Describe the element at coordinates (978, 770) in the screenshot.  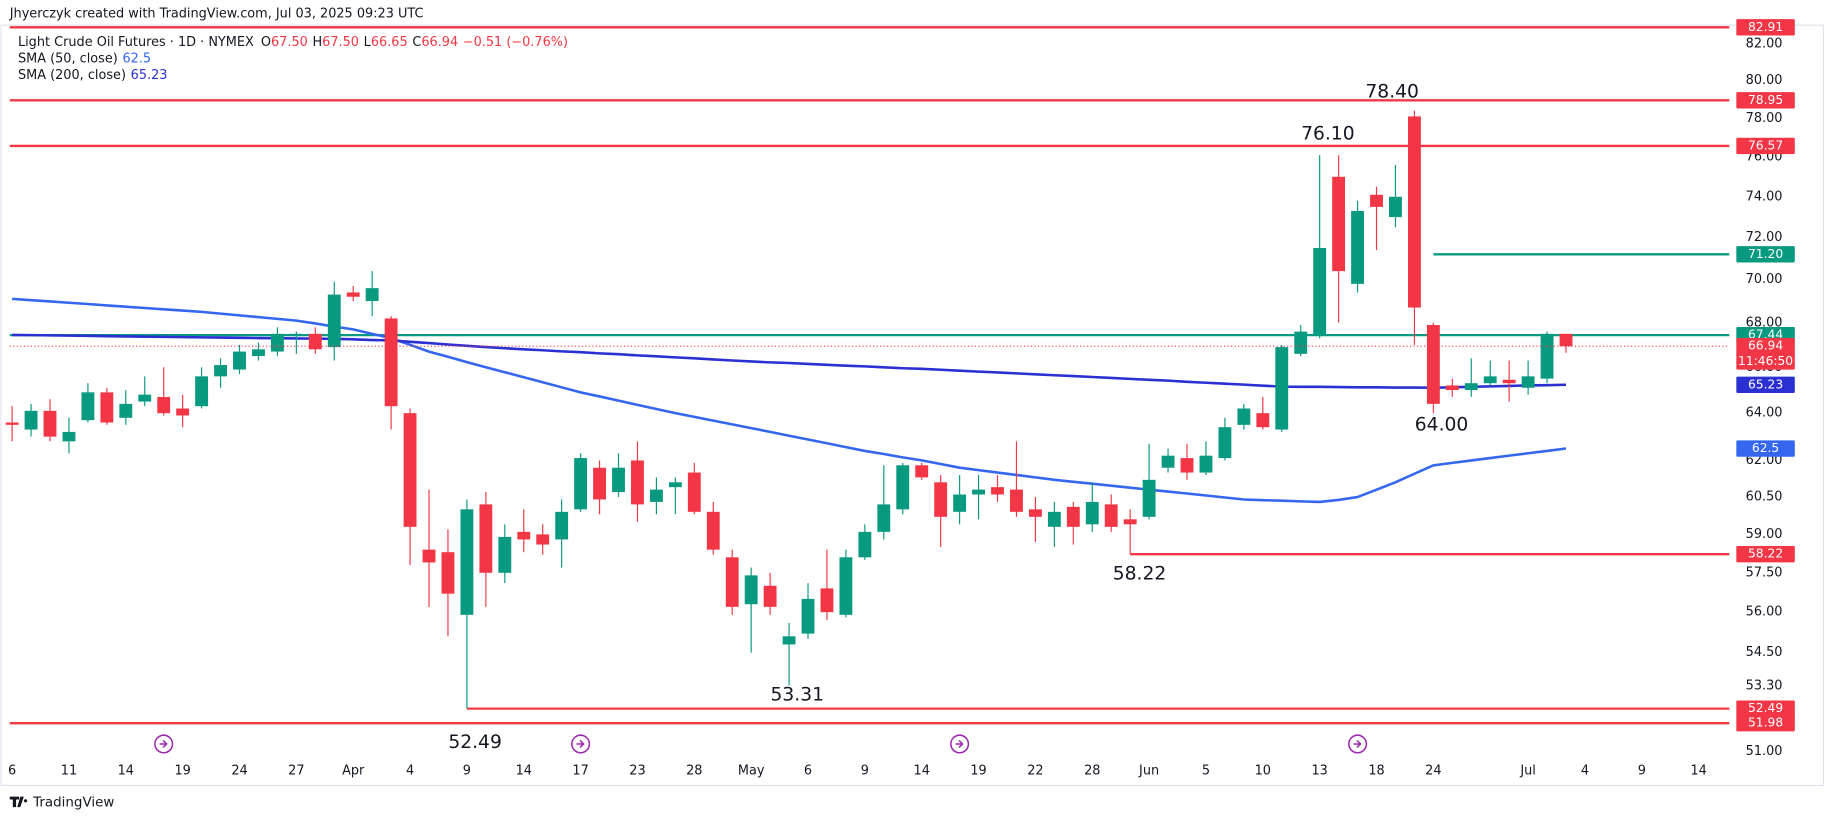
I see `x-tick-label: 19` at that location.